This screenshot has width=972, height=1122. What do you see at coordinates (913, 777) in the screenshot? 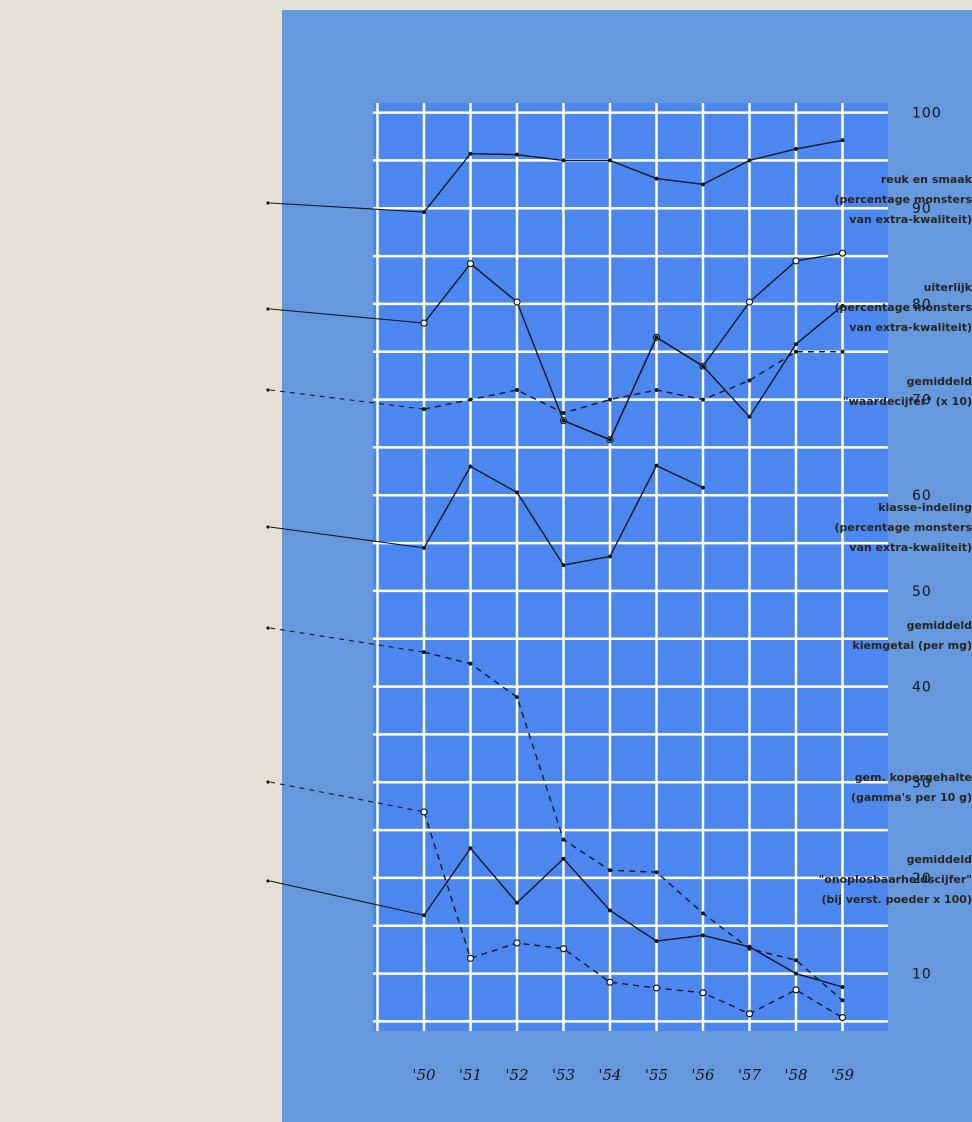
I see `label-line: gem. kopergehalte` at bounding box center [913, 777].